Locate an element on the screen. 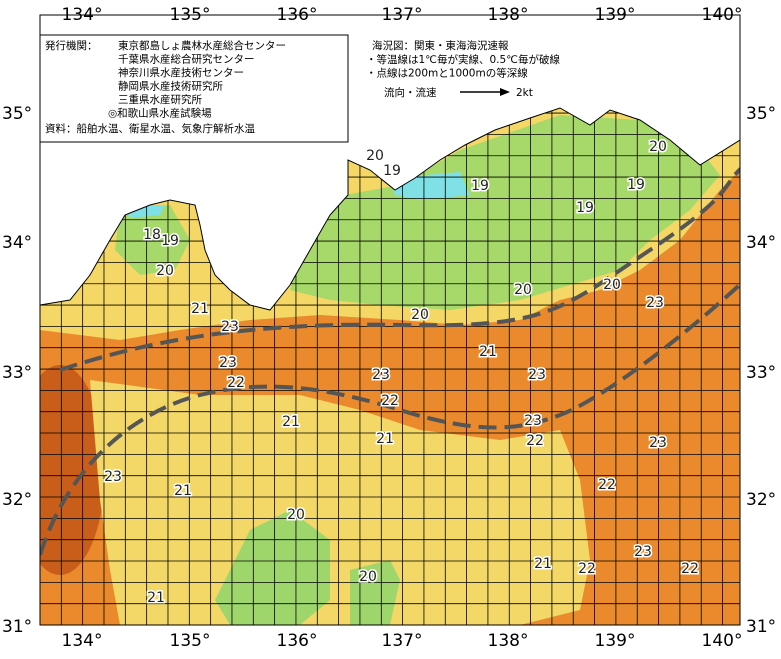  issuer-box is located at coordinates (194, 88).